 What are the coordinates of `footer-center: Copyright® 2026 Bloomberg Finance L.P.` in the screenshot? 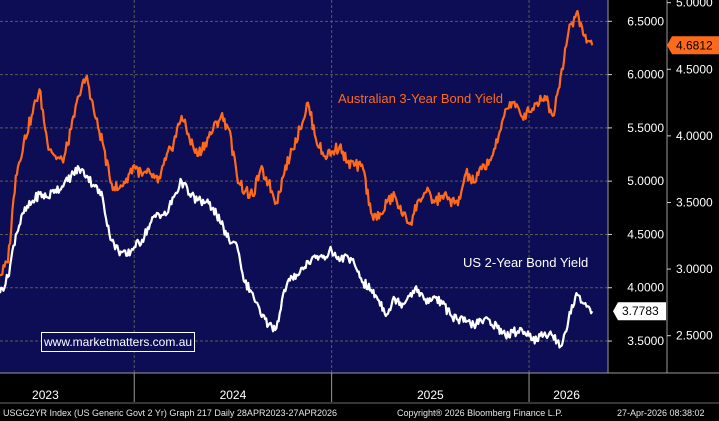 It's located at (480, 413).